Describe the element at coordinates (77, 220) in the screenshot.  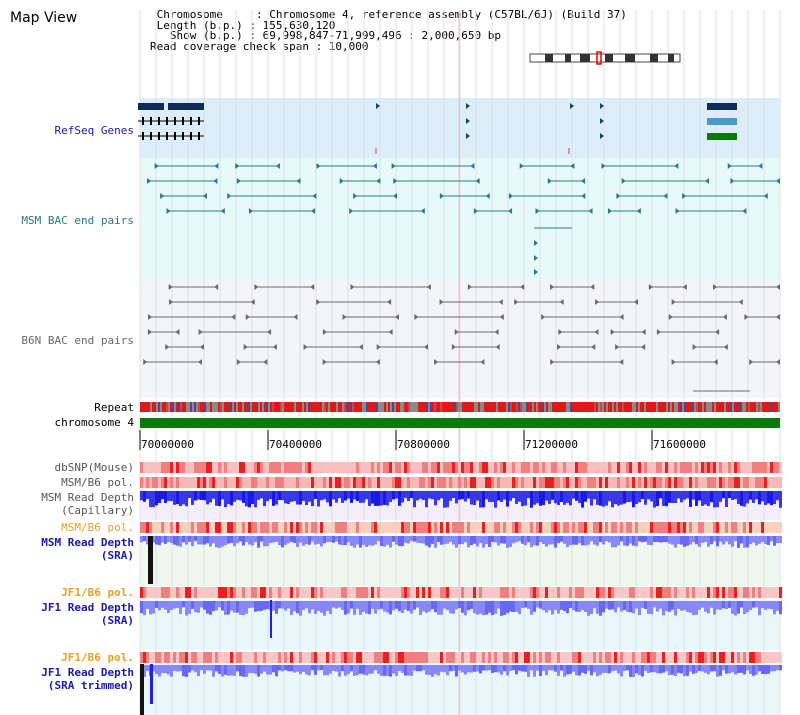
I see `track-label-msm-bac: MSM BAC end pairs` at that location.